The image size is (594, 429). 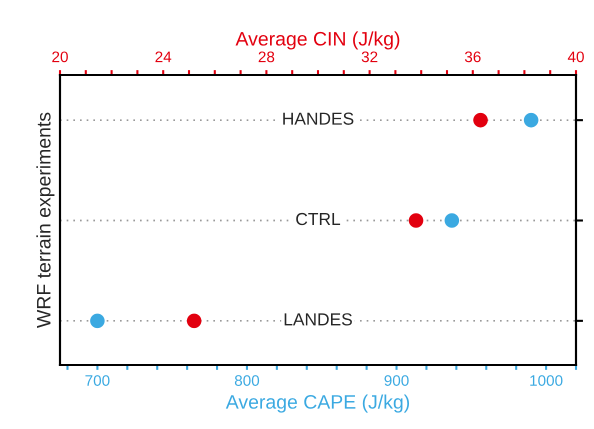 I want to click on y-tick-label: CTRL, so click(x=318, y=219).